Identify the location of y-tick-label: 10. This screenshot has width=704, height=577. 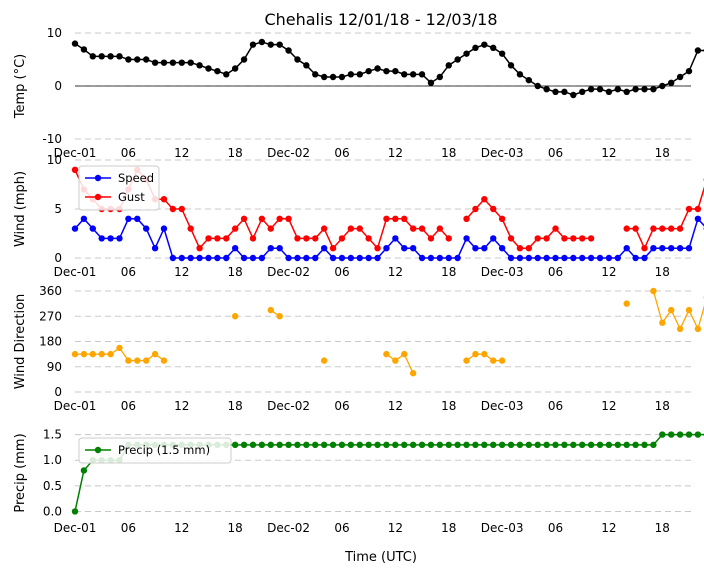
(54, 160).